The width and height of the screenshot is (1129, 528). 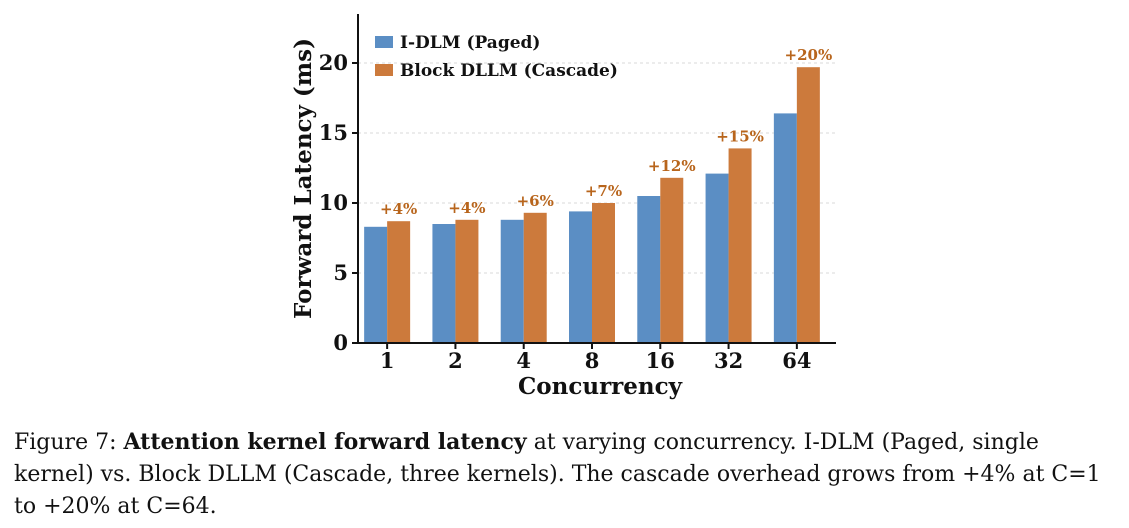 I want to click on overhead-label: +7%, so click(x=603, y=191).